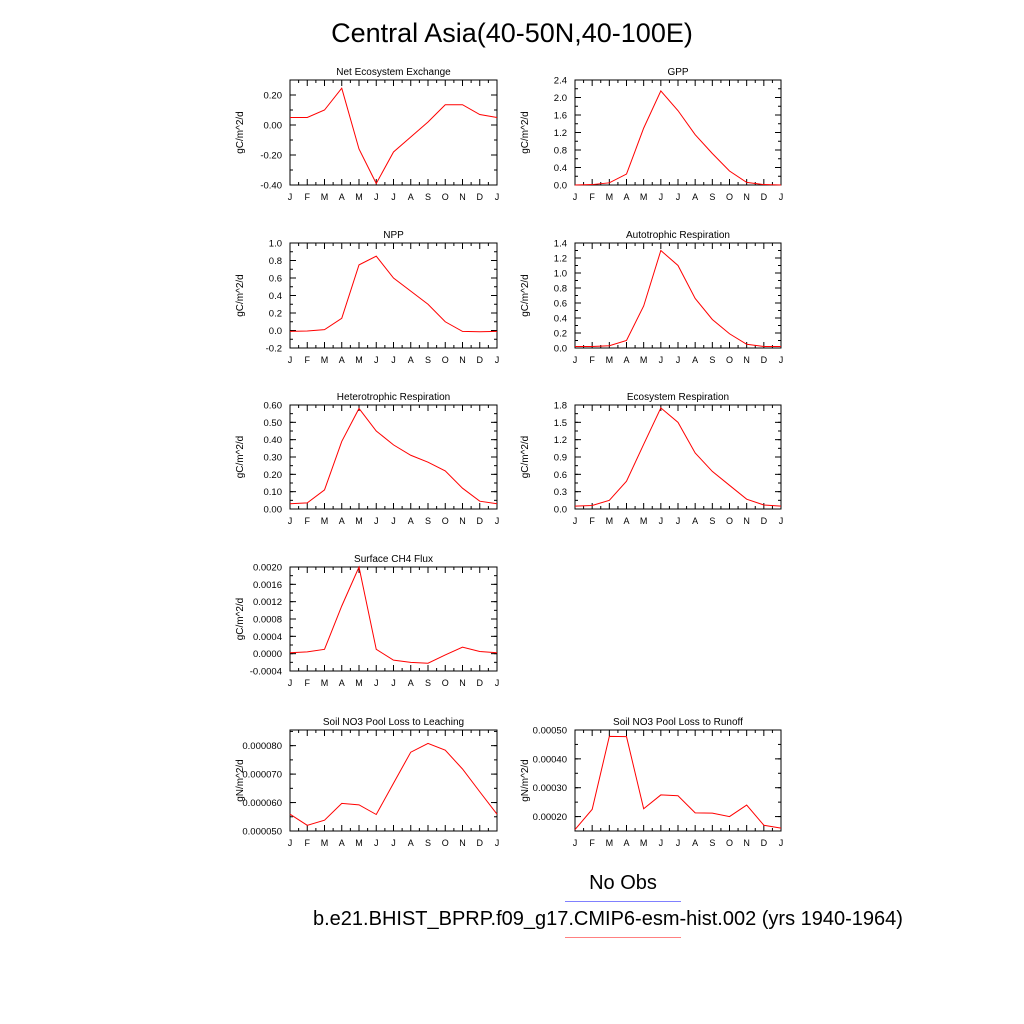  What do you see at coordinates (262, 775) in the screenshot?
I see `y-tick-label: 0.000070` at bounding box center [262, 775].